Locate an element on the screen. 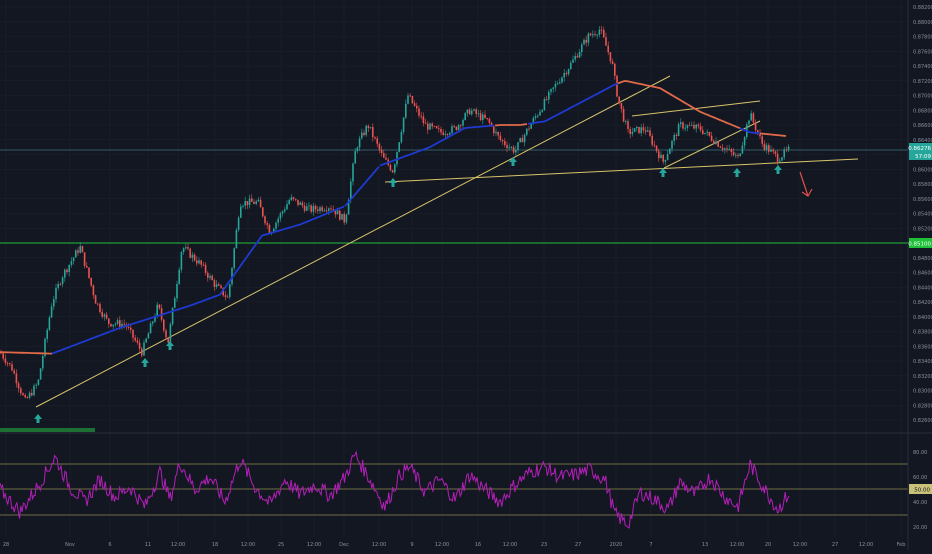 The height and width of the screenshot is (554, 932). price-tick-label: 0.87600 is located at coordinates (922, 52).